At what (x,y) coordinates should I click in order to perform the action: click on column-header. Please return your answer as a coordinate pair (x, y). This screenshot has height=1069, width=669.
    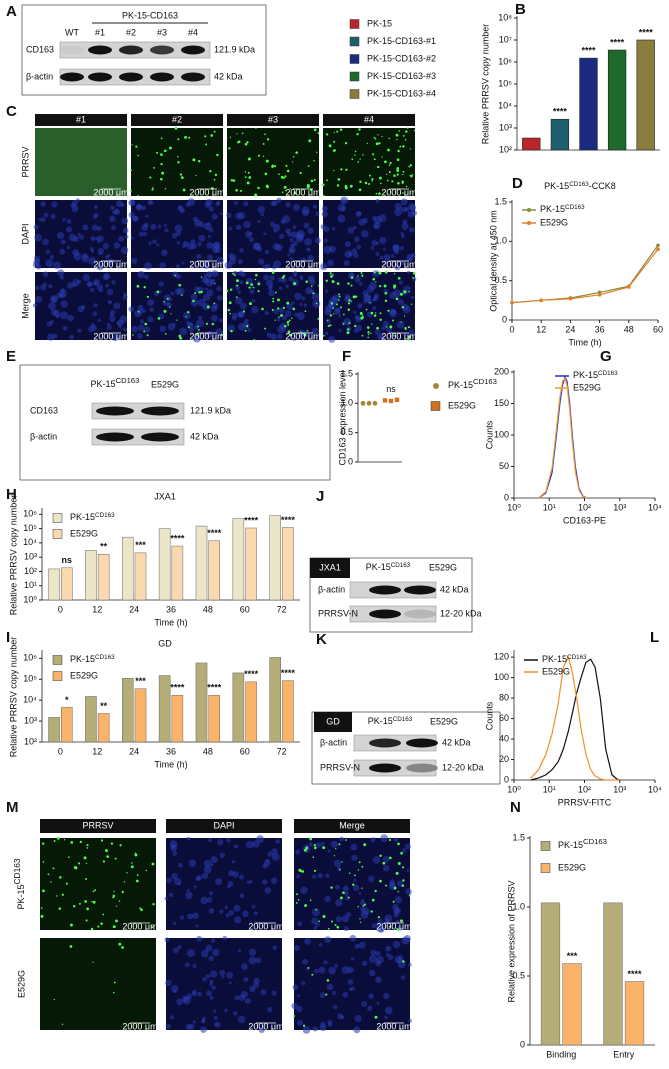
    Looking at the image, I should click on (98, 826).